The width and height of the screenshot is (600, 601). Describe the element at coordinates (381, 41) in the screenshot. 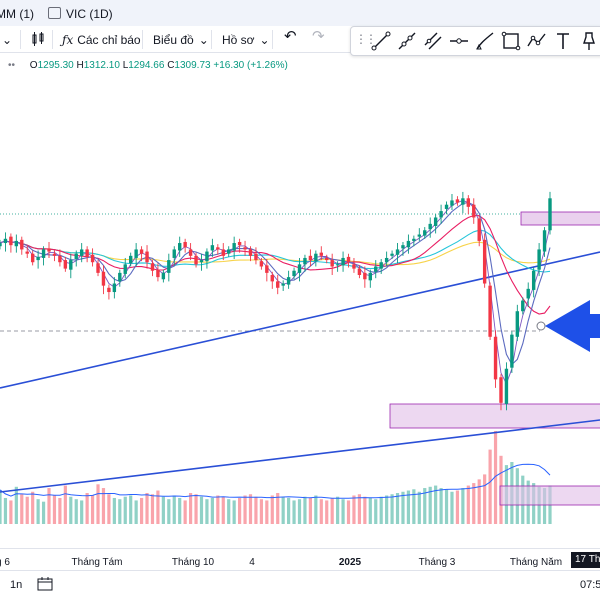

I see `trend-line-icon` at that location.